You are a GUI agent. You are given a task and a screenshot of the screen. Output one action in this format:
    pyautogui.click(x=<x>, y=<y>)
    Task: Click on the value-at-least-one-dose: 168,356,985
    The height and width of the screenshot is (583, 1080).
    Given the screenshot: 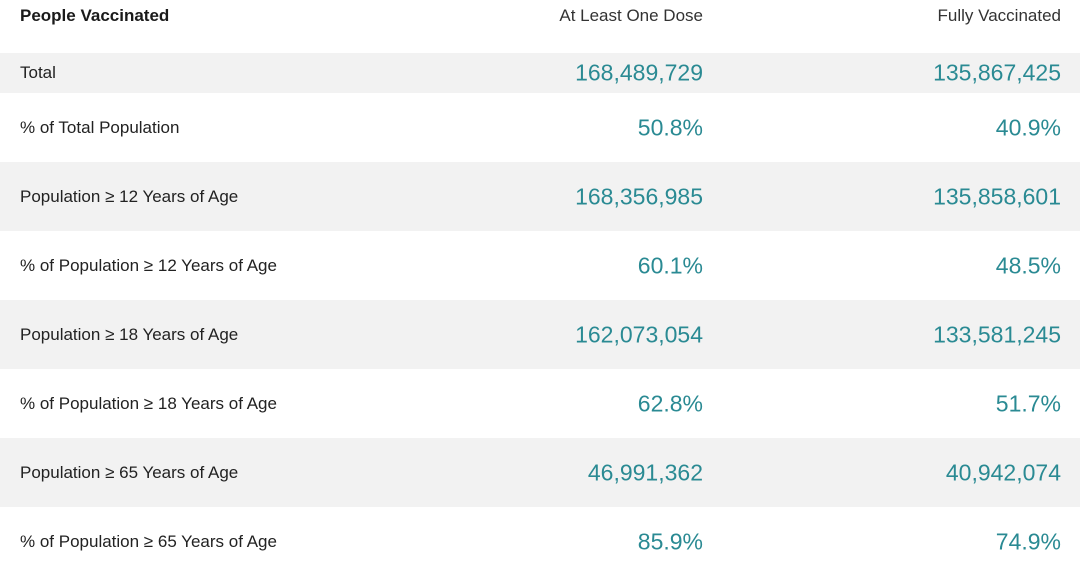 What is the action you would take?
    pyautogui.click(x=639, y=196)
    